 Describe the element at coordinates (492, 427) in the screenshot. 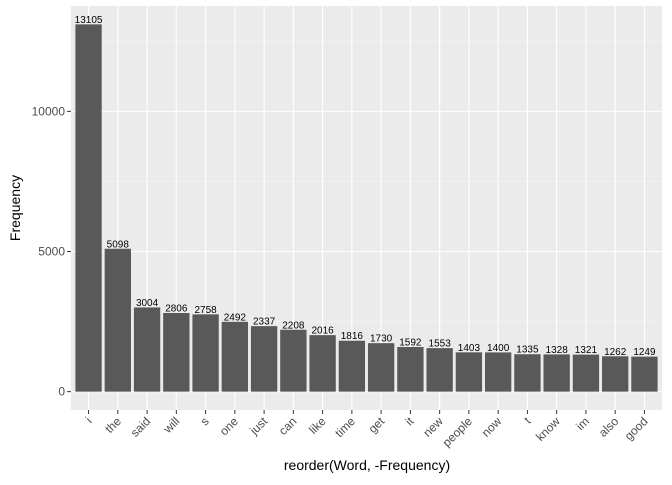

I see `x-tick-label: now` at that location.